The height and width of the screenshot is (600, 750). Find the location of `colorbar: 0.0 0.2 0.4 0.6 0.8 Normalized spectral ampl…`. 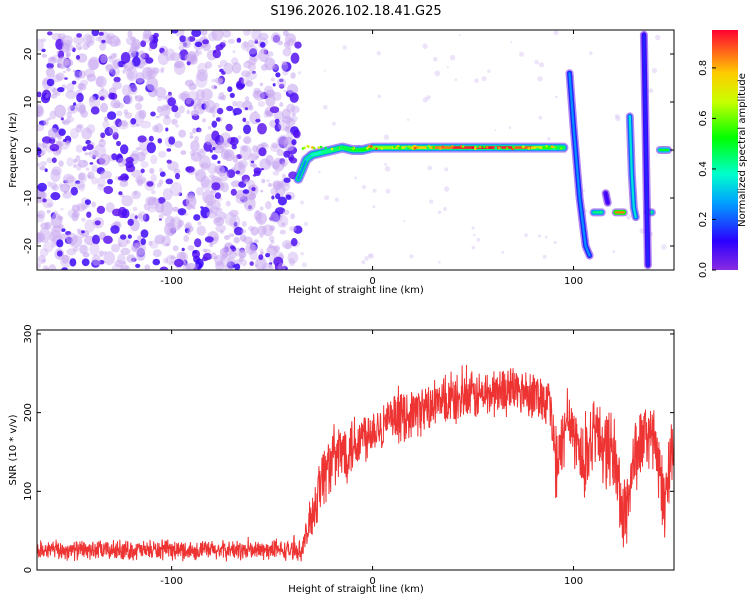

colorbar: 0.0 0.2 0.4 0.6 0.8 Normalized spectral ampl… is located at coordinates (723, 154).